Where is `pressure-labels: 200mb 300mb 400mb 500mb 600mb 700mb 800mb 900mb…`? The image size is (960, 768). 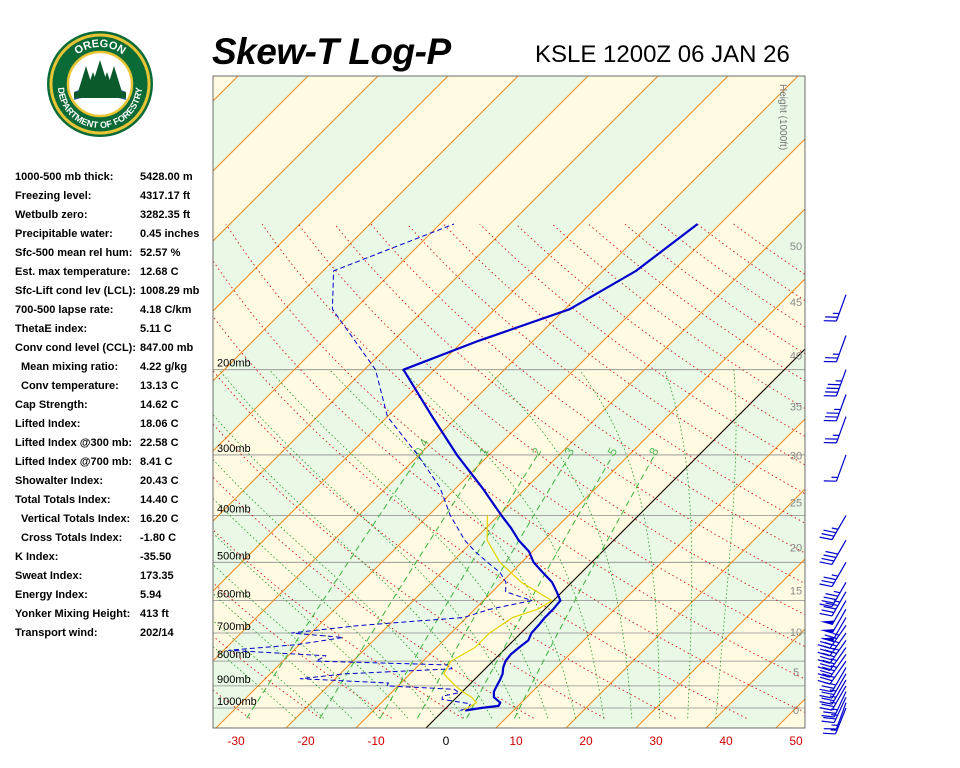
pressure-labels: 200mb 300mb 400mb 500mb 600mb 700mb 800mb 900mb… is located at coordinates (237, 533).